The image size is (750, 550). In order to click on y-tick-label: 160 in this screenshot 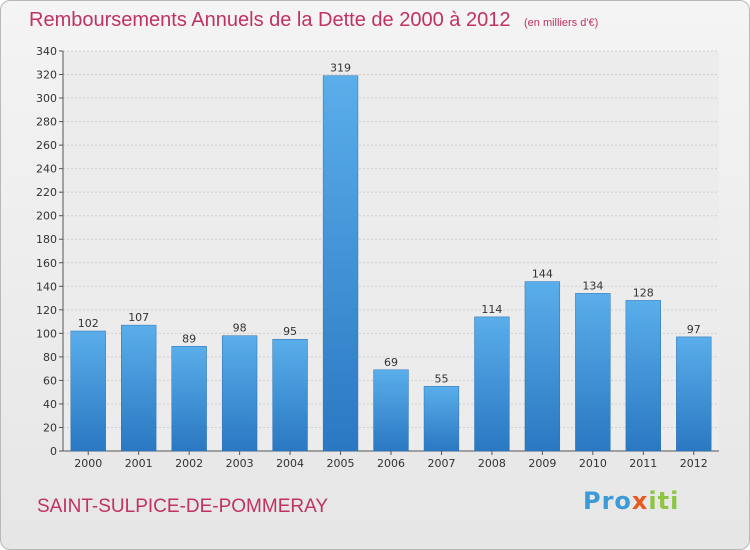, I will do `click(46, 263)`.